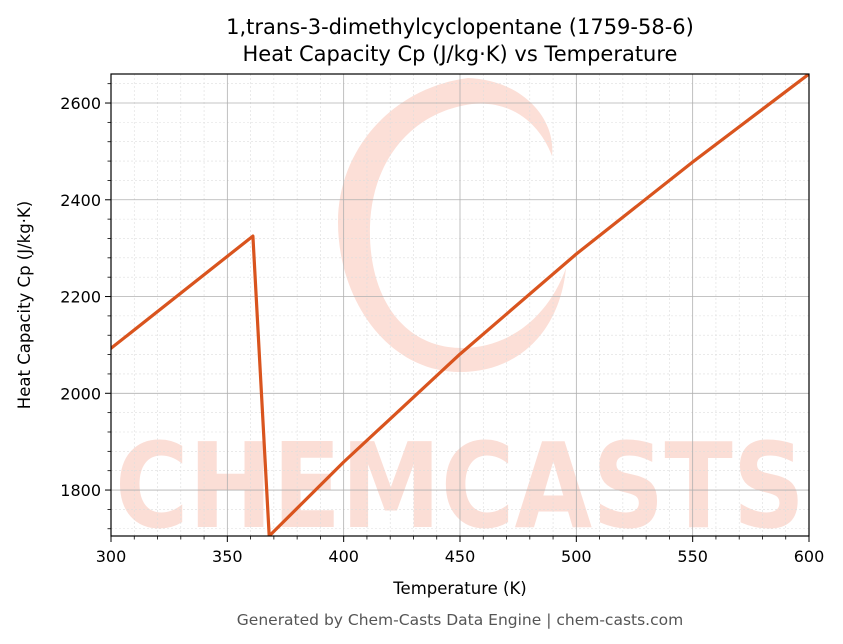 This screenshot has width=843, height=644. Describe the element at coordinates (460, 556) in the screenshot. I see `x-tick-label: 450` at that location.